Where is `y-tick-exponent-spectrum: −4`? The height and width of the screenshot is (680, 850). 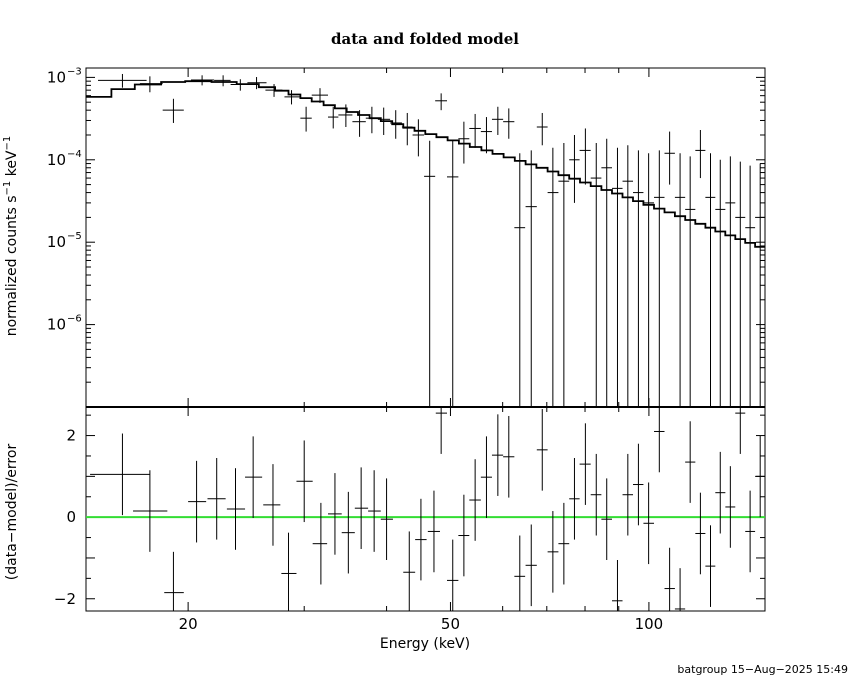
y-tick-exponent-spectrum: −4 is located at coordinates (74, 154).